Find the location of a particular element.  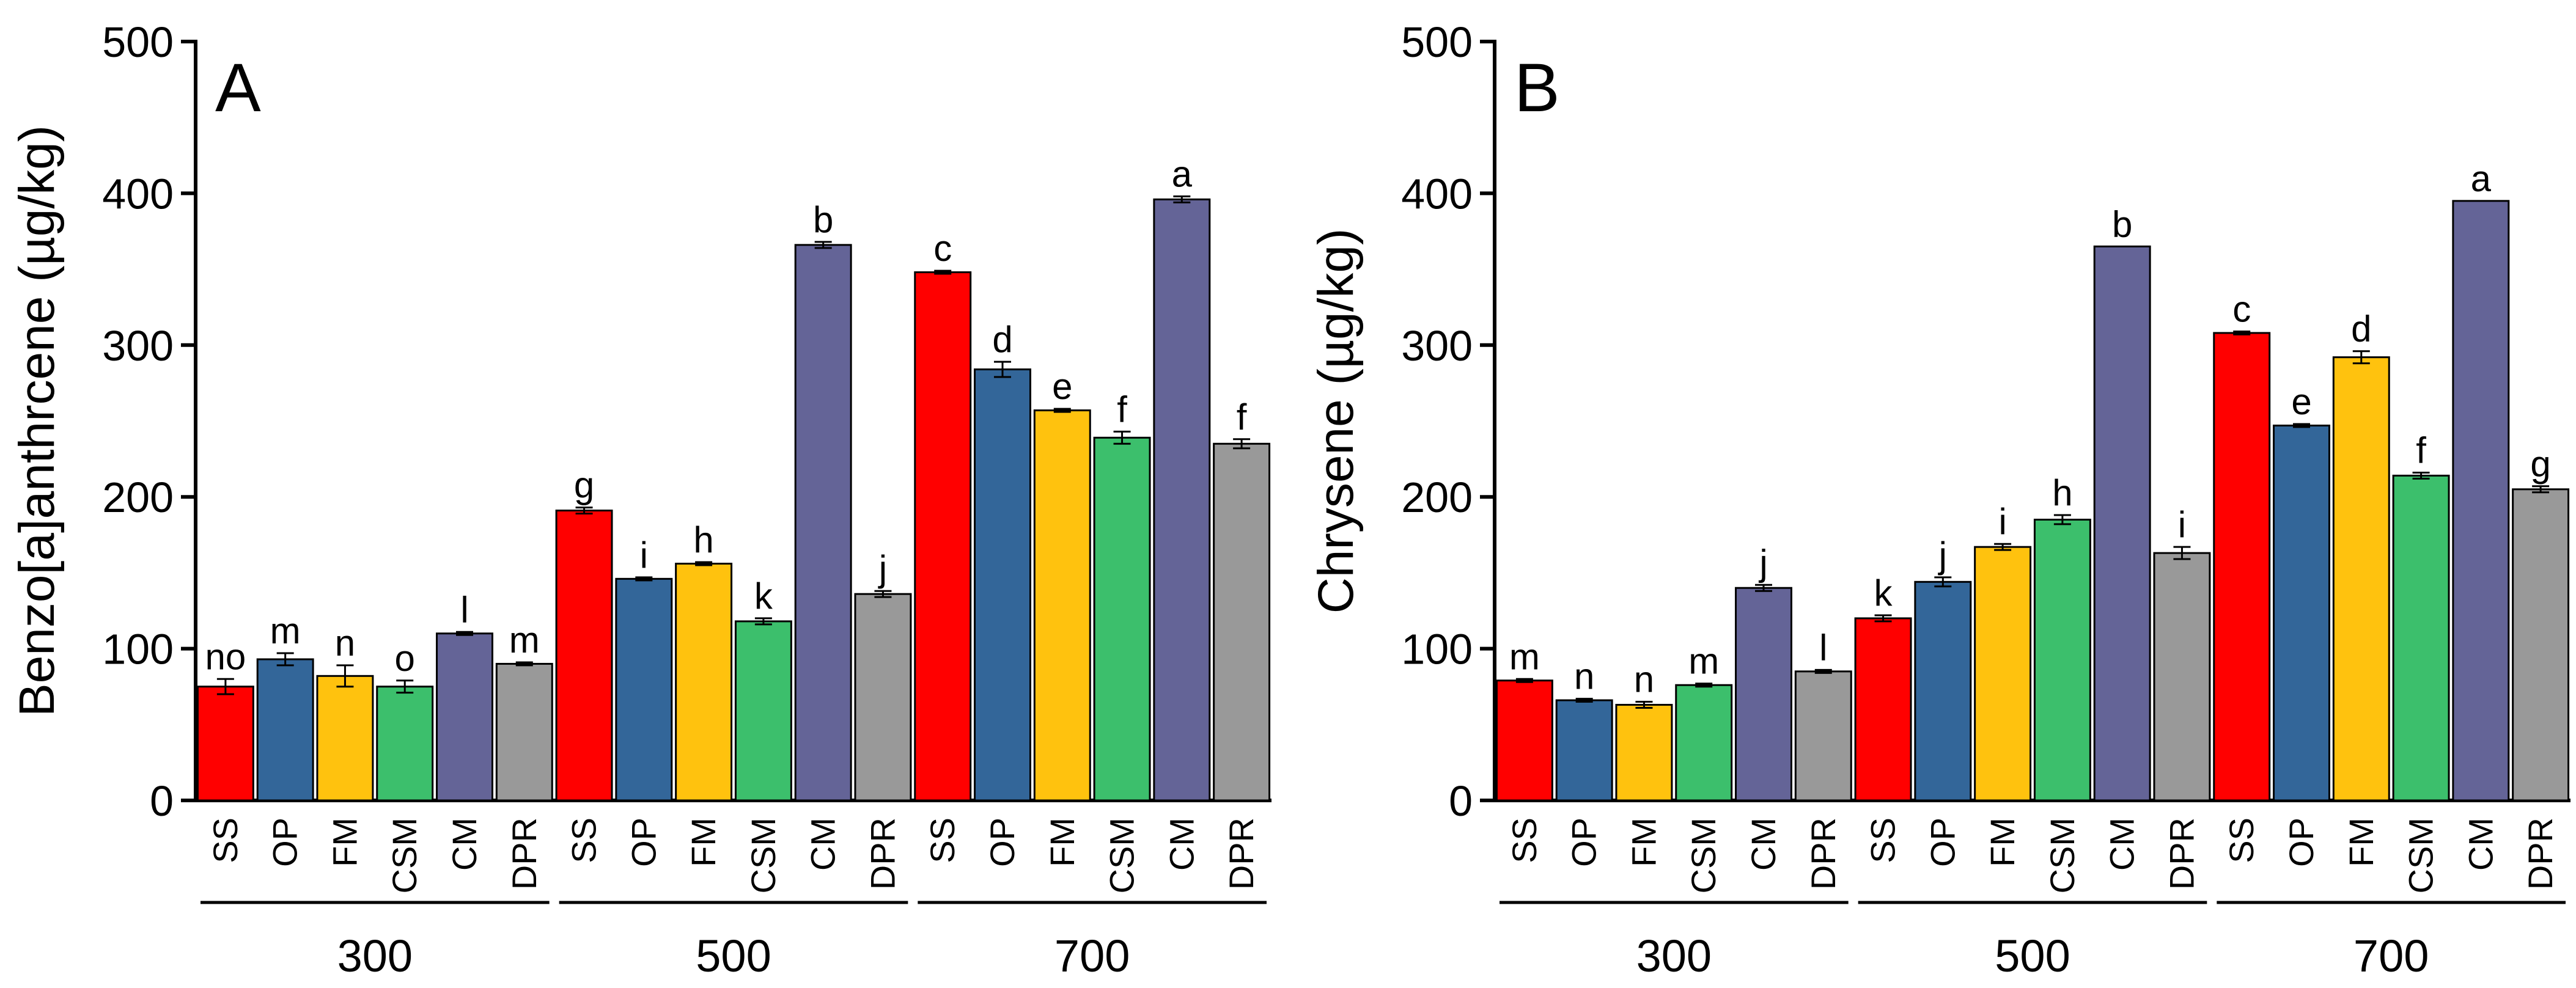

bar-500-cm is located at coordinates (2122, 523).